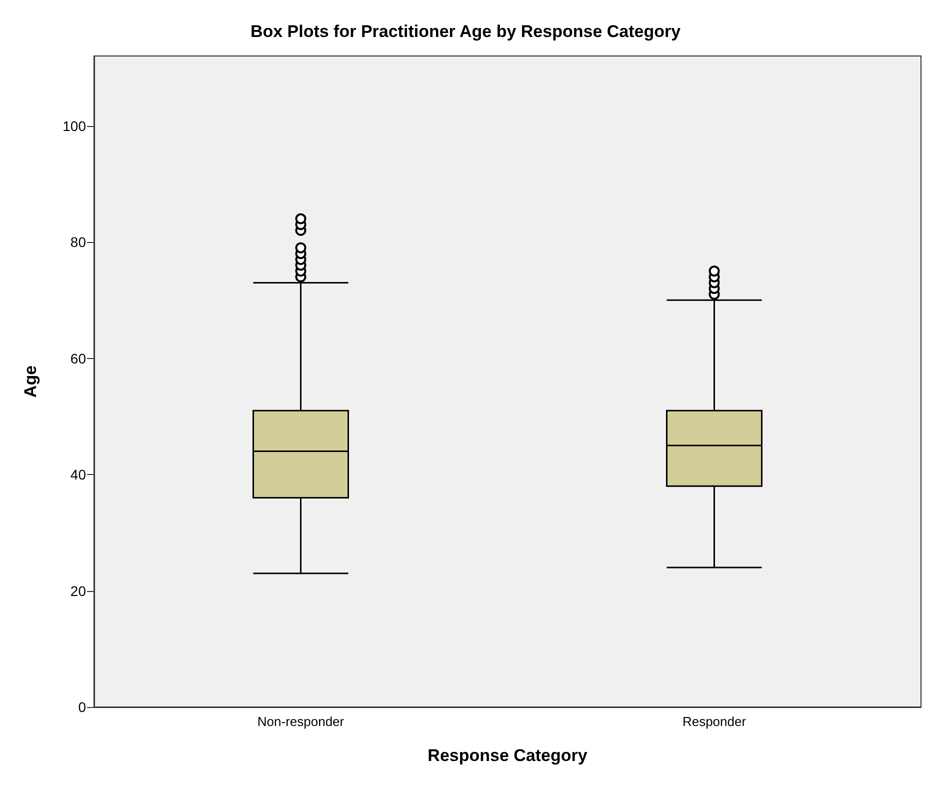 This screenshot has width=931, height=785. I want to click on y-tick-label: 100, so click(74, 126).